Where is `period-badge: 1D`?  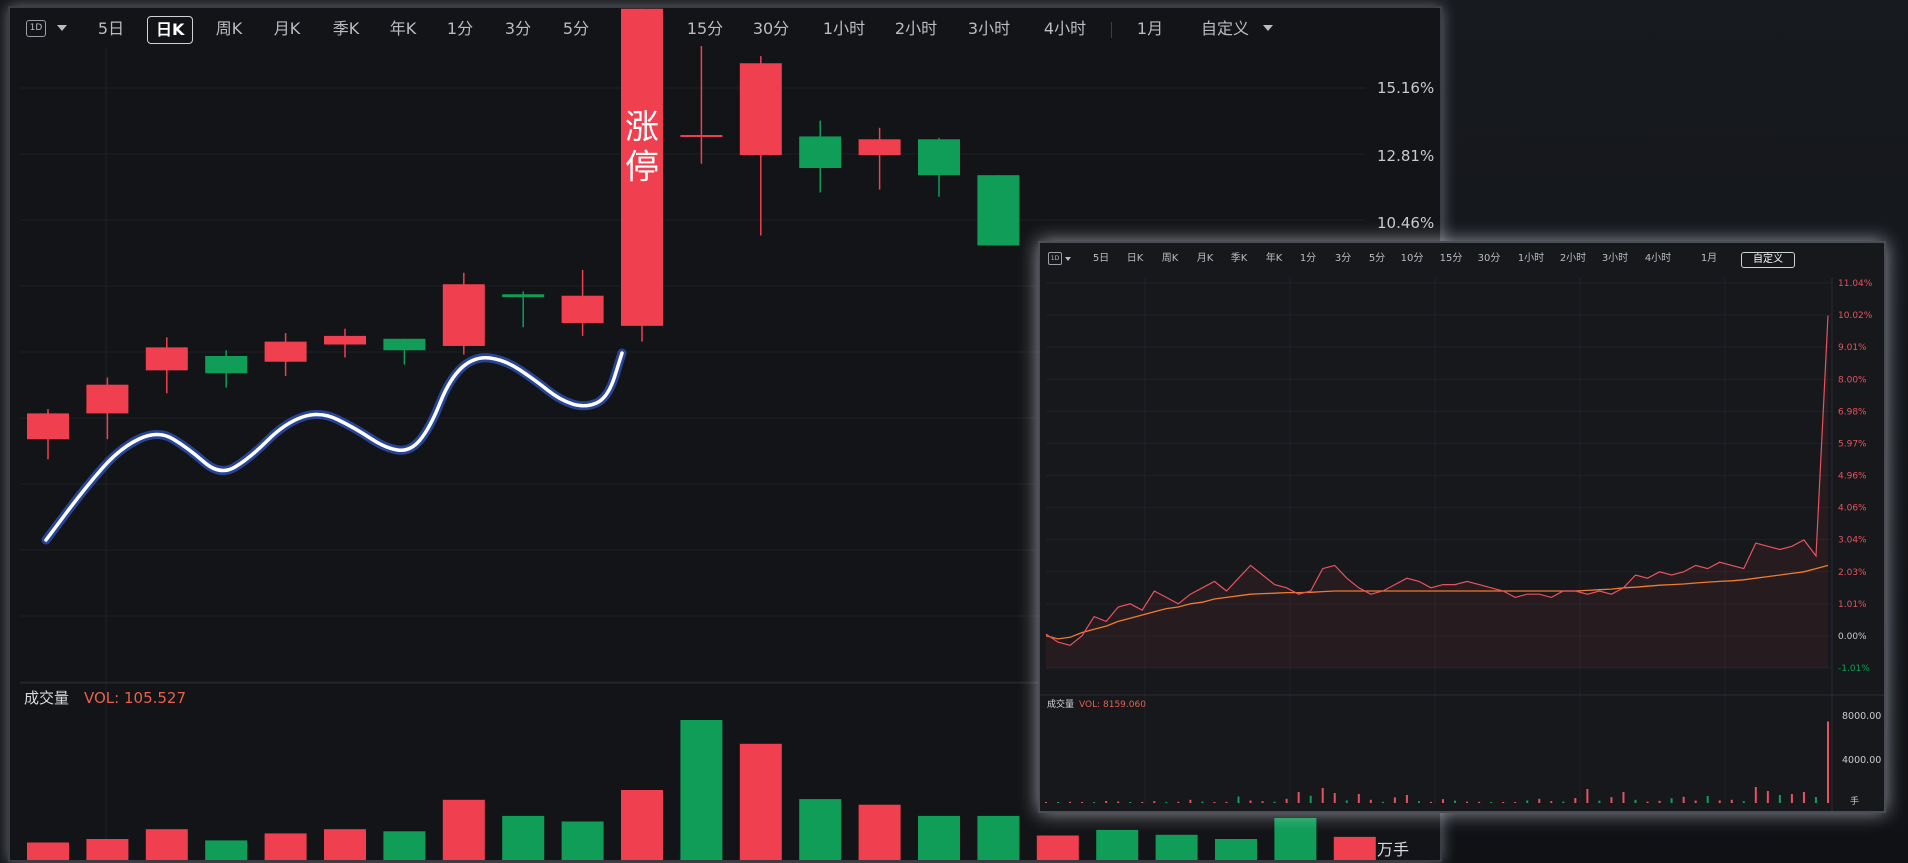 period-badge: 1D is located at coordinates (36, 28).